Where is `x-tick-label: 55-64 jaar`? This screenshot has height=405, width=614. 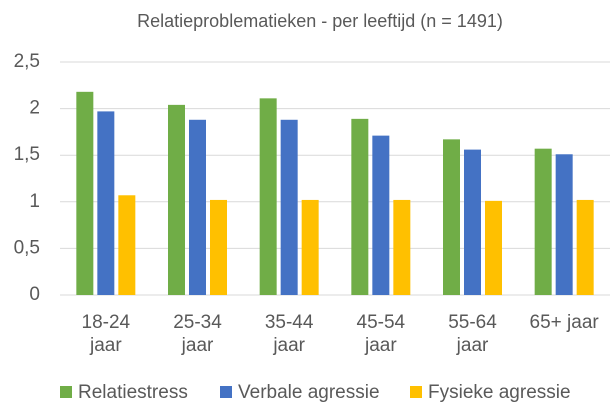
x-tick-label: 55-64 jaar is located at coordinates (472, 334).